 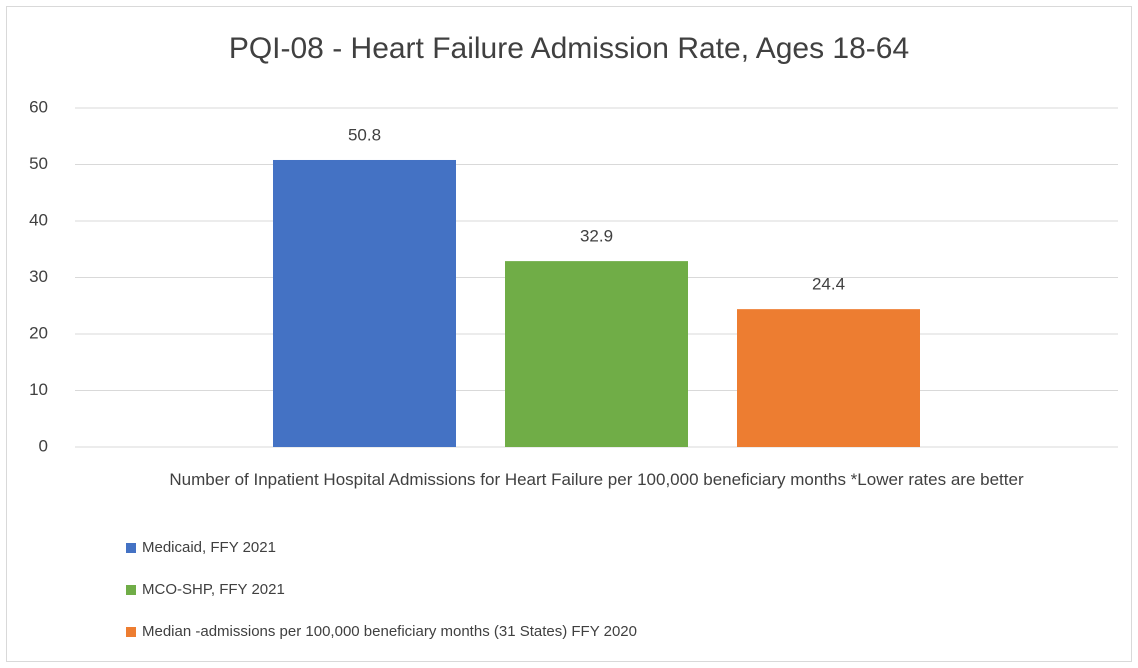 I want to click on y-tick-label: 10, so click(x=38, y=389).